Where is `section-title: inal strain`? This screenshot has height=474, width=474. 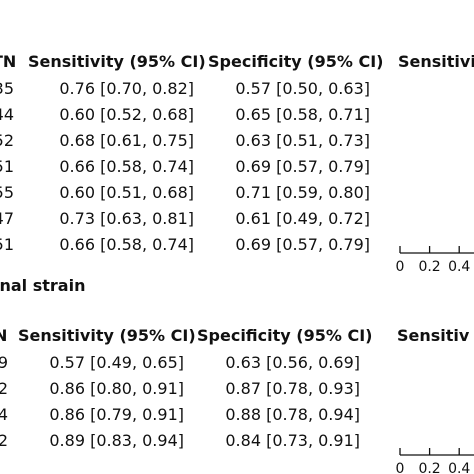 section-title: inal strain is located at coordinates (43, 285).